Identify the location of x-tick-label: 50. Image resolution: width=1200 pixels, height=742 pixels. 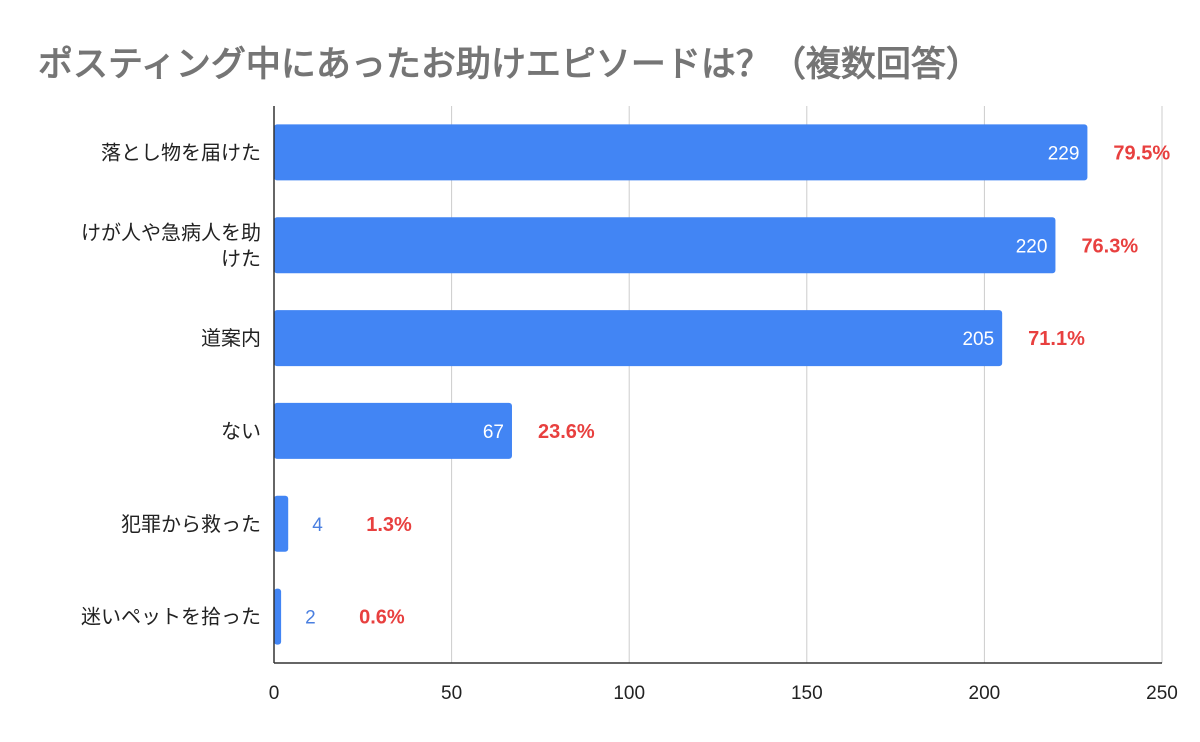
(451, 693).